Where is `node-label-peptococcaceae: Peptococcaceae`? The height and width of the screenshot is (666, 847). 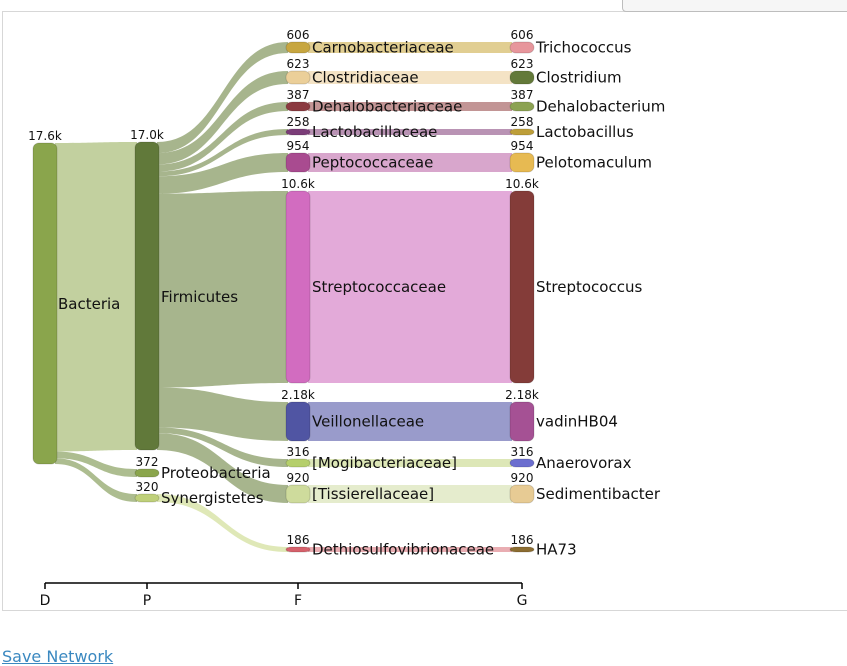 node-label-peptococcaceae: Peptococcaceae is located at coordinates (372, 163).